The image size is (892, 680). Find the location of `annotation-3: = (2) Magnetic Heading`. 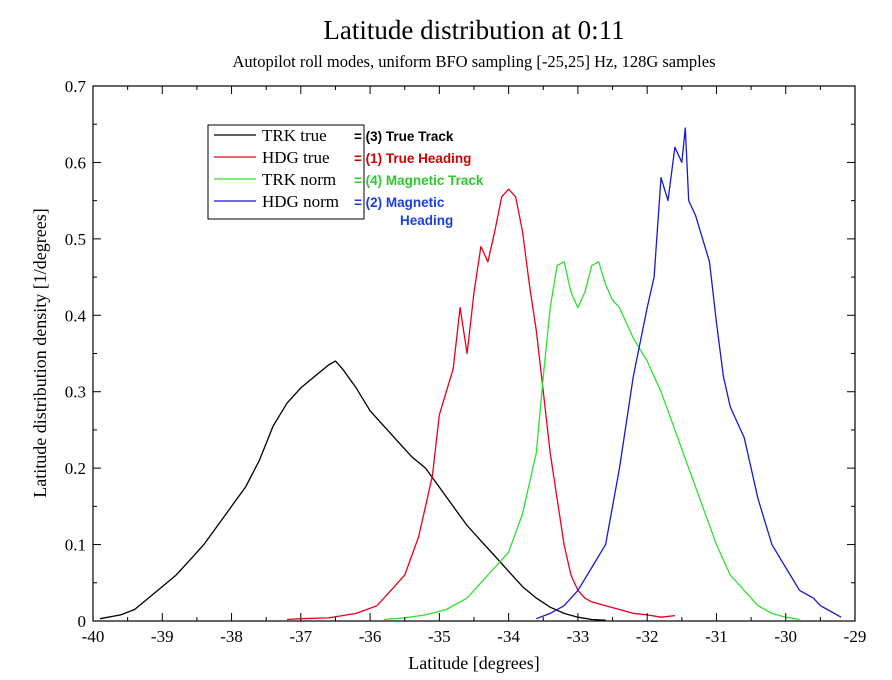

annotation-3: = (2) Magnetic Heading is located at coordinates (403, 211).